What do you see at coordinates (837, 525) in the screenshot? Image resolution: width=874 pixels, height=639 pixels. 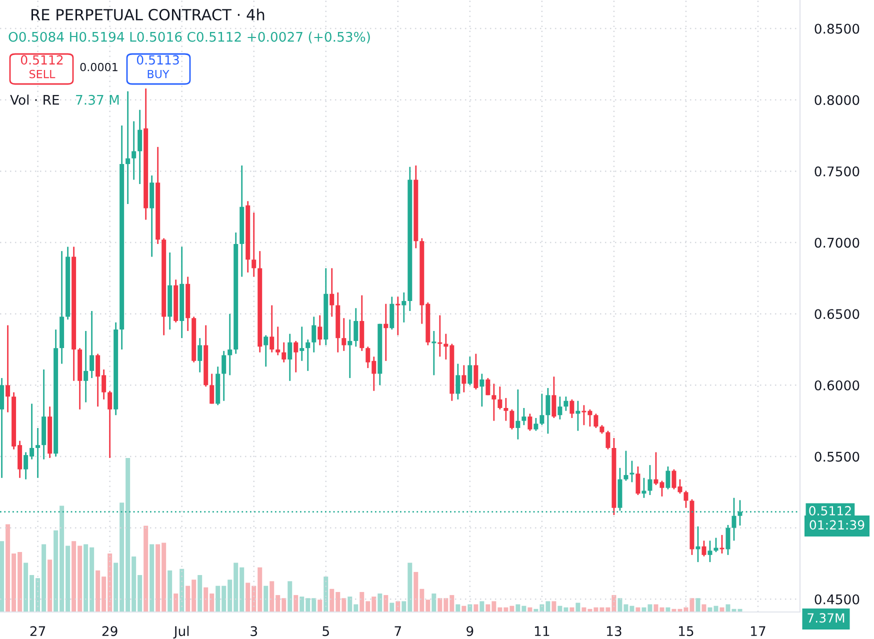 I see `text: 01:21:39` at bounding box center [837, 525].